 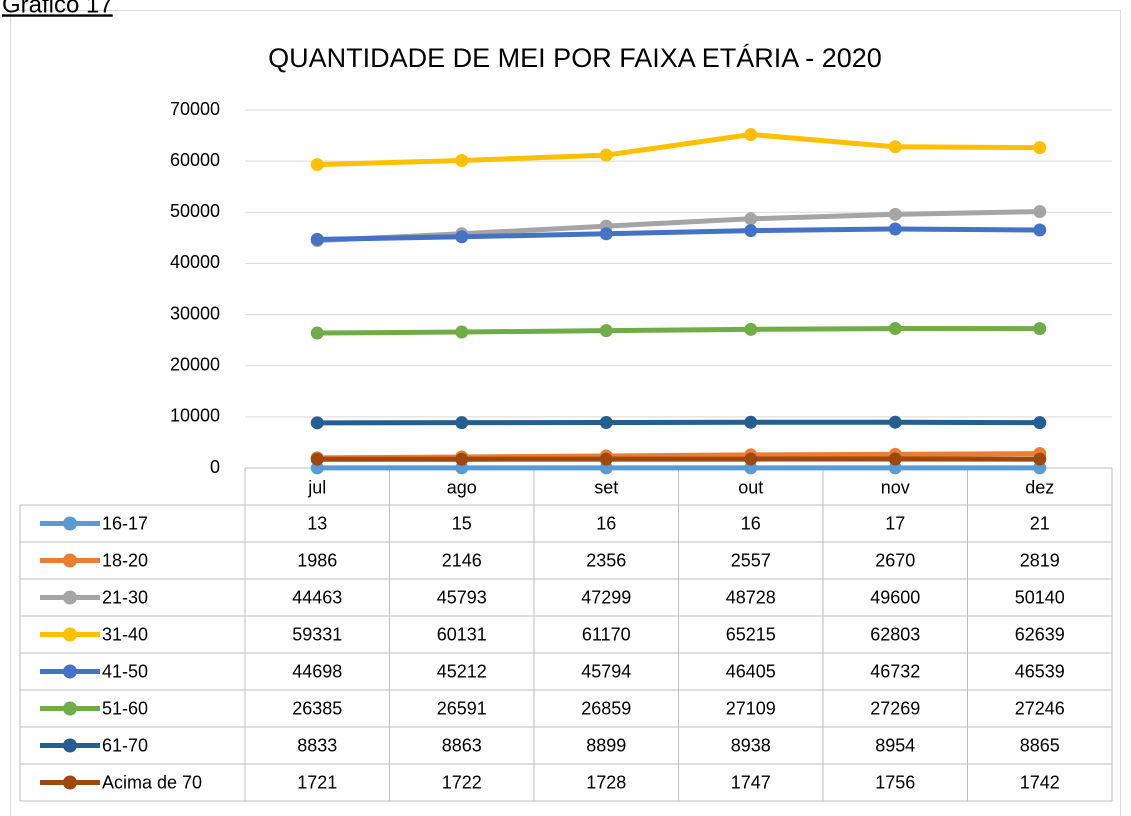 I want to click on table-value: 46539, so click(x=1040, y=671).